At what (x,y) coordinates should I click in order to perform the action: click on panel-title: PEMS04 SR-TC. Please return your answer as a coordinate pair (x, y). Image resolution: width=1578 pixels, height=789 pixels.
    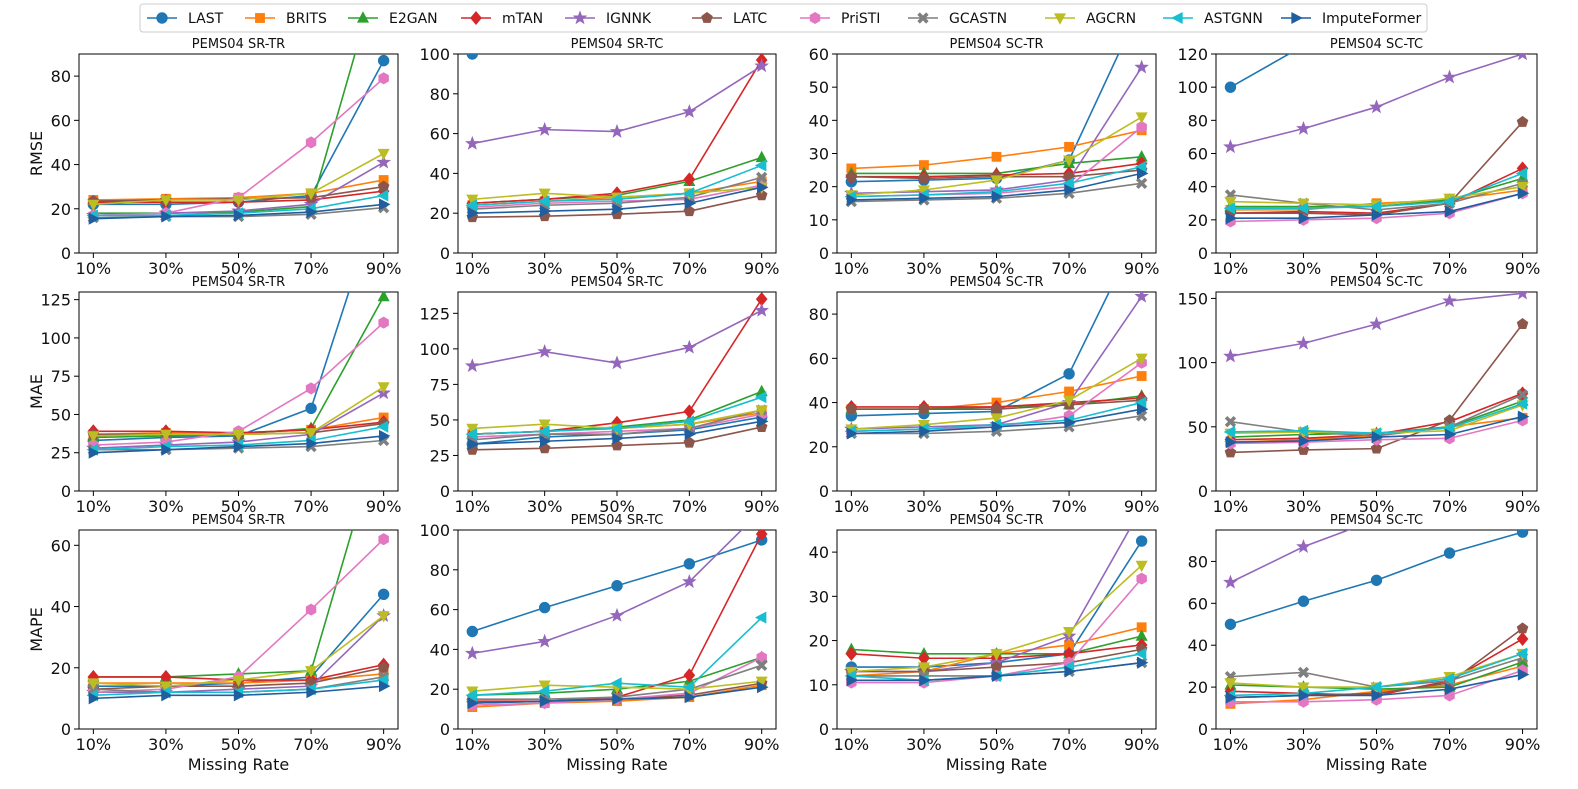
    Looking at the image, I should click on (617, 44).